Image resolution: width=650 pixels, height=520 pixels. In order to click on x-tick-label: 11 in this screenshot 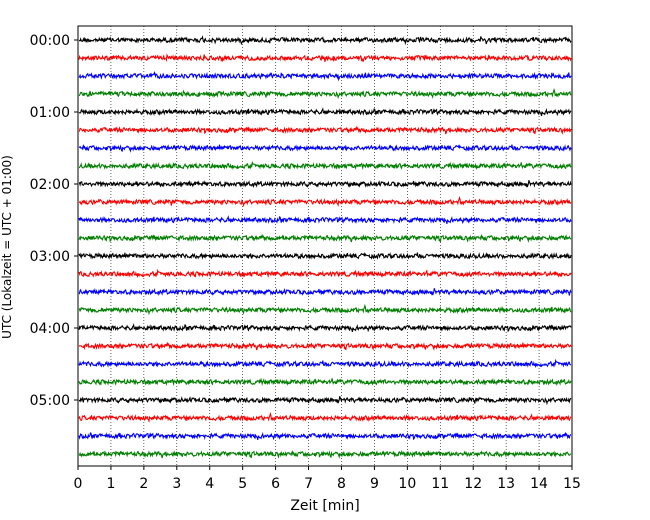, I will do `click(440, 484)`.